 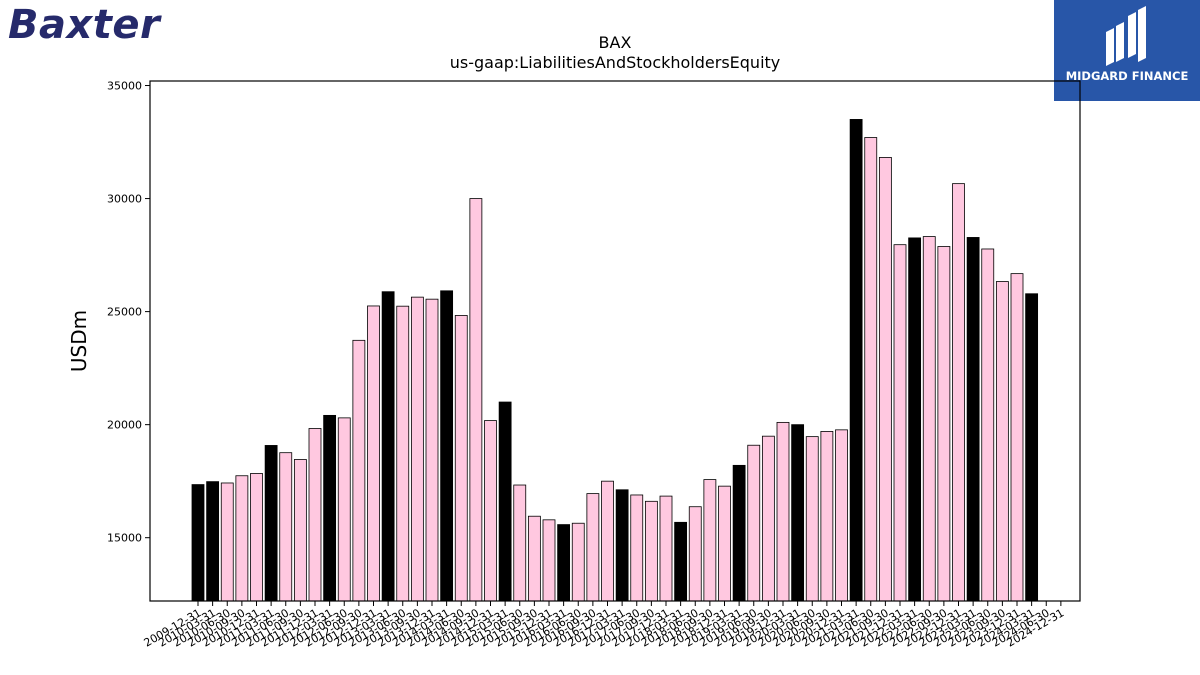 I want to click on y-tick-label: 20000, so click(x=124, y=425).